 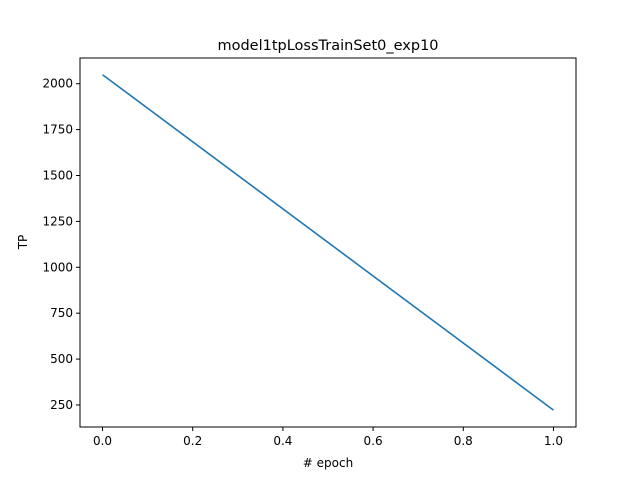 I want to click on y-tick-label: 1500, so click(x=57, y=175).